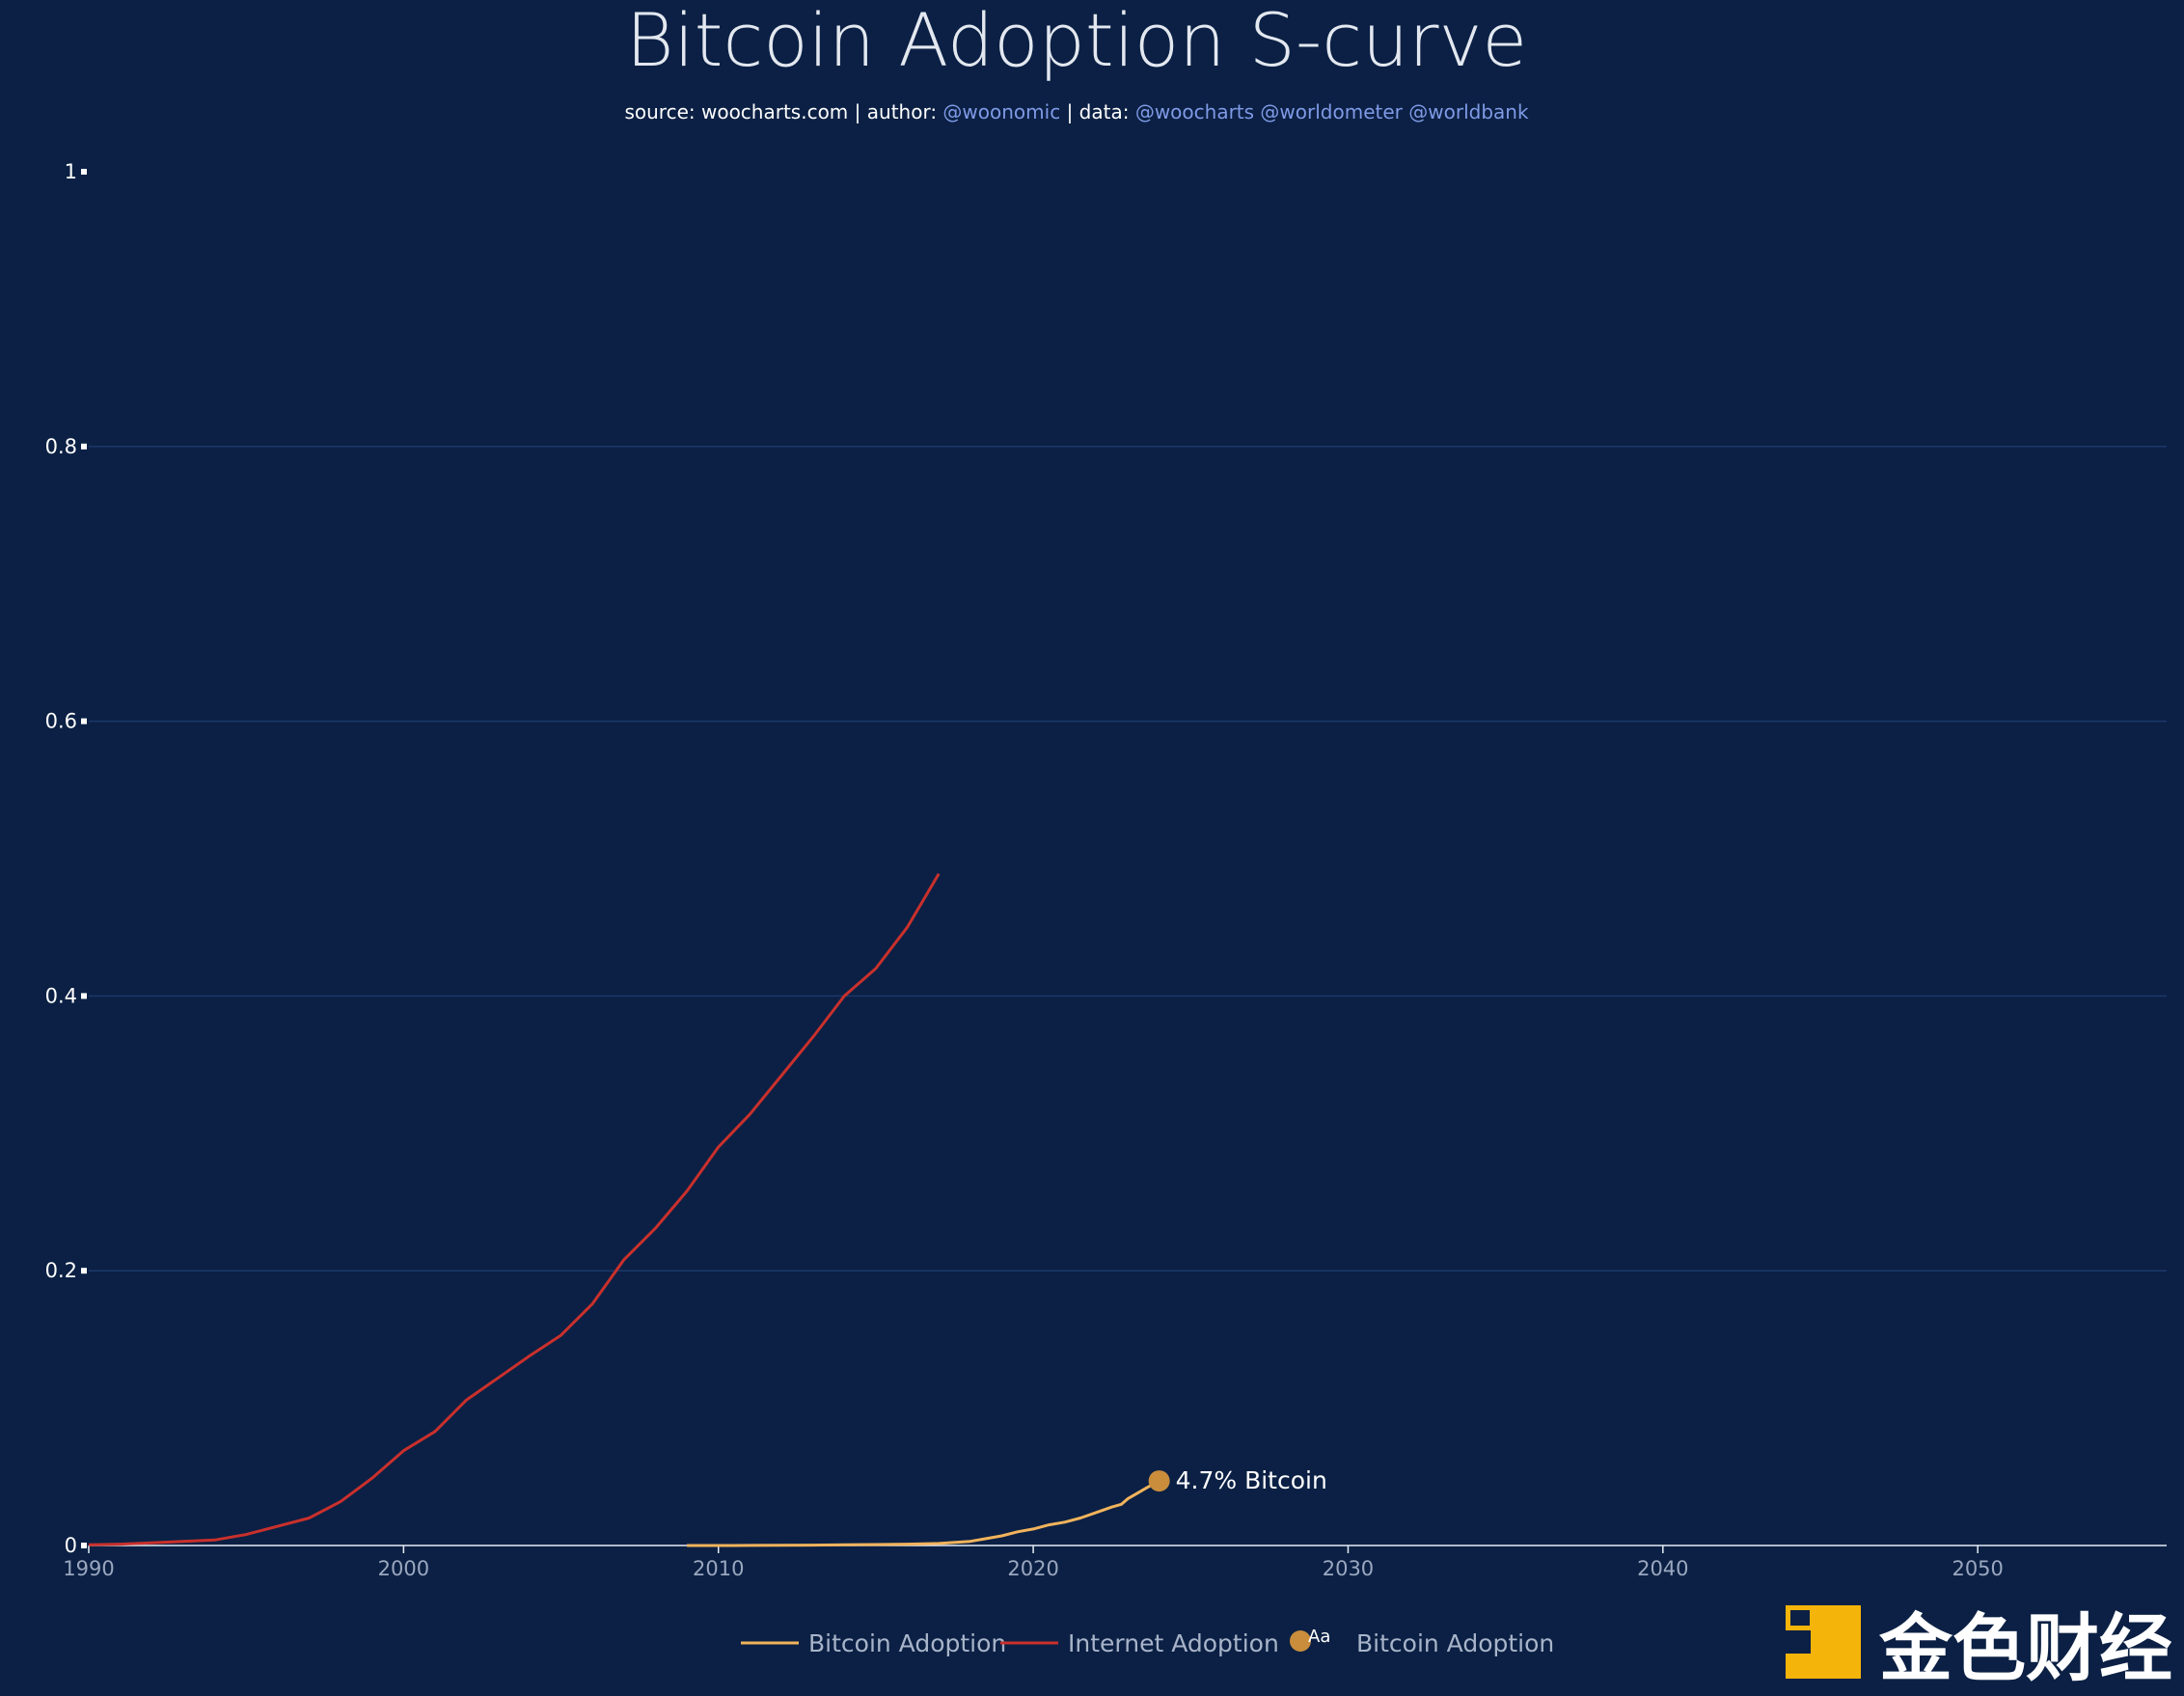 This screenshot has width=2184, height=1696. What do you see at coordinates (1300, 1641) in the screenshot?
I see `legend-swatch-marker` at bounding box center [1300, 1641].